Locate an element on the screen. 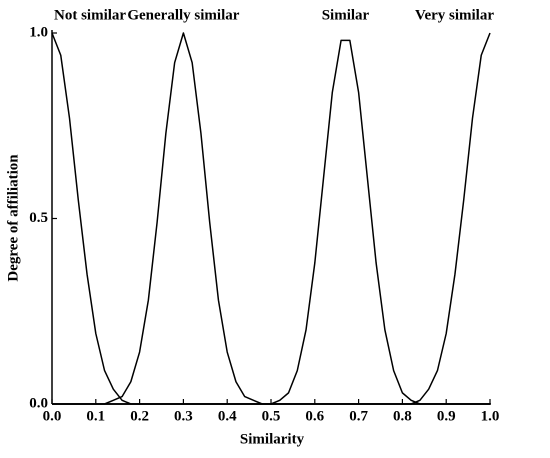 The image size is (550, 458). y-tick-label: 0.5 is located at coordinates (38, 218).